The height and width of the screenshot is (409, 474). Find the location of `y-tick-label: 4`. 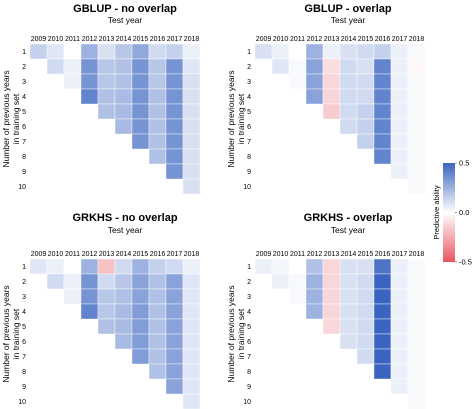

y-tick-label: 4 is located at coordinates (24, 312).